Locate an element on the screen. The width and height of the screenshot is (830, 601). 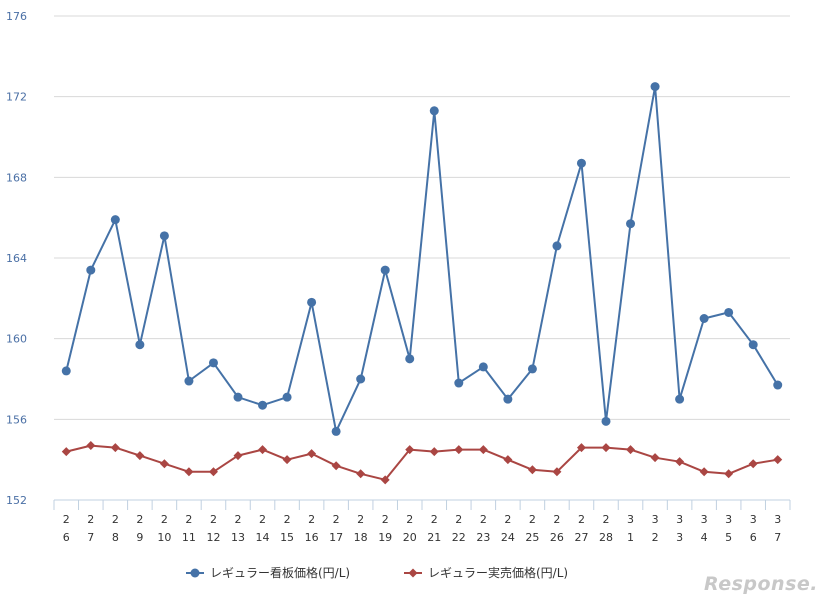
y-tick-label: 164 is located at coordinates (16, 258).